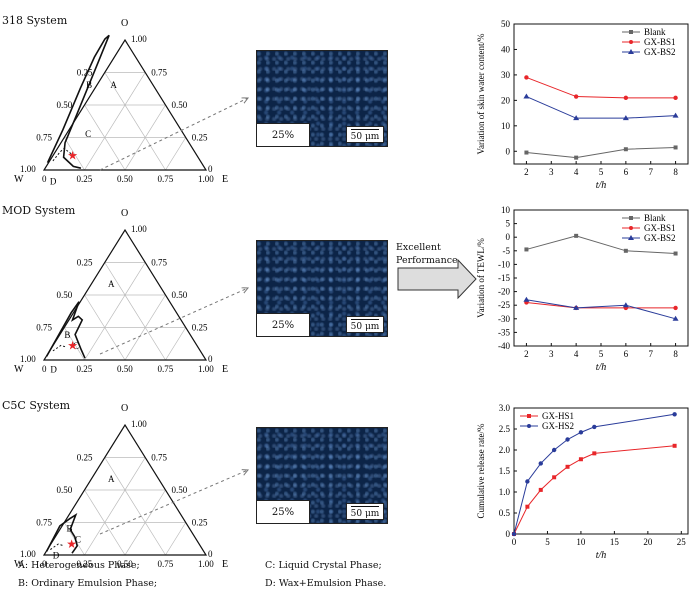 The width and height of the screenshot is (700, 601). What do you see at coordinates (427, 254) in the screenshot?
I see `performance-label: Excellent Performance` at bounding box center [427, 254].